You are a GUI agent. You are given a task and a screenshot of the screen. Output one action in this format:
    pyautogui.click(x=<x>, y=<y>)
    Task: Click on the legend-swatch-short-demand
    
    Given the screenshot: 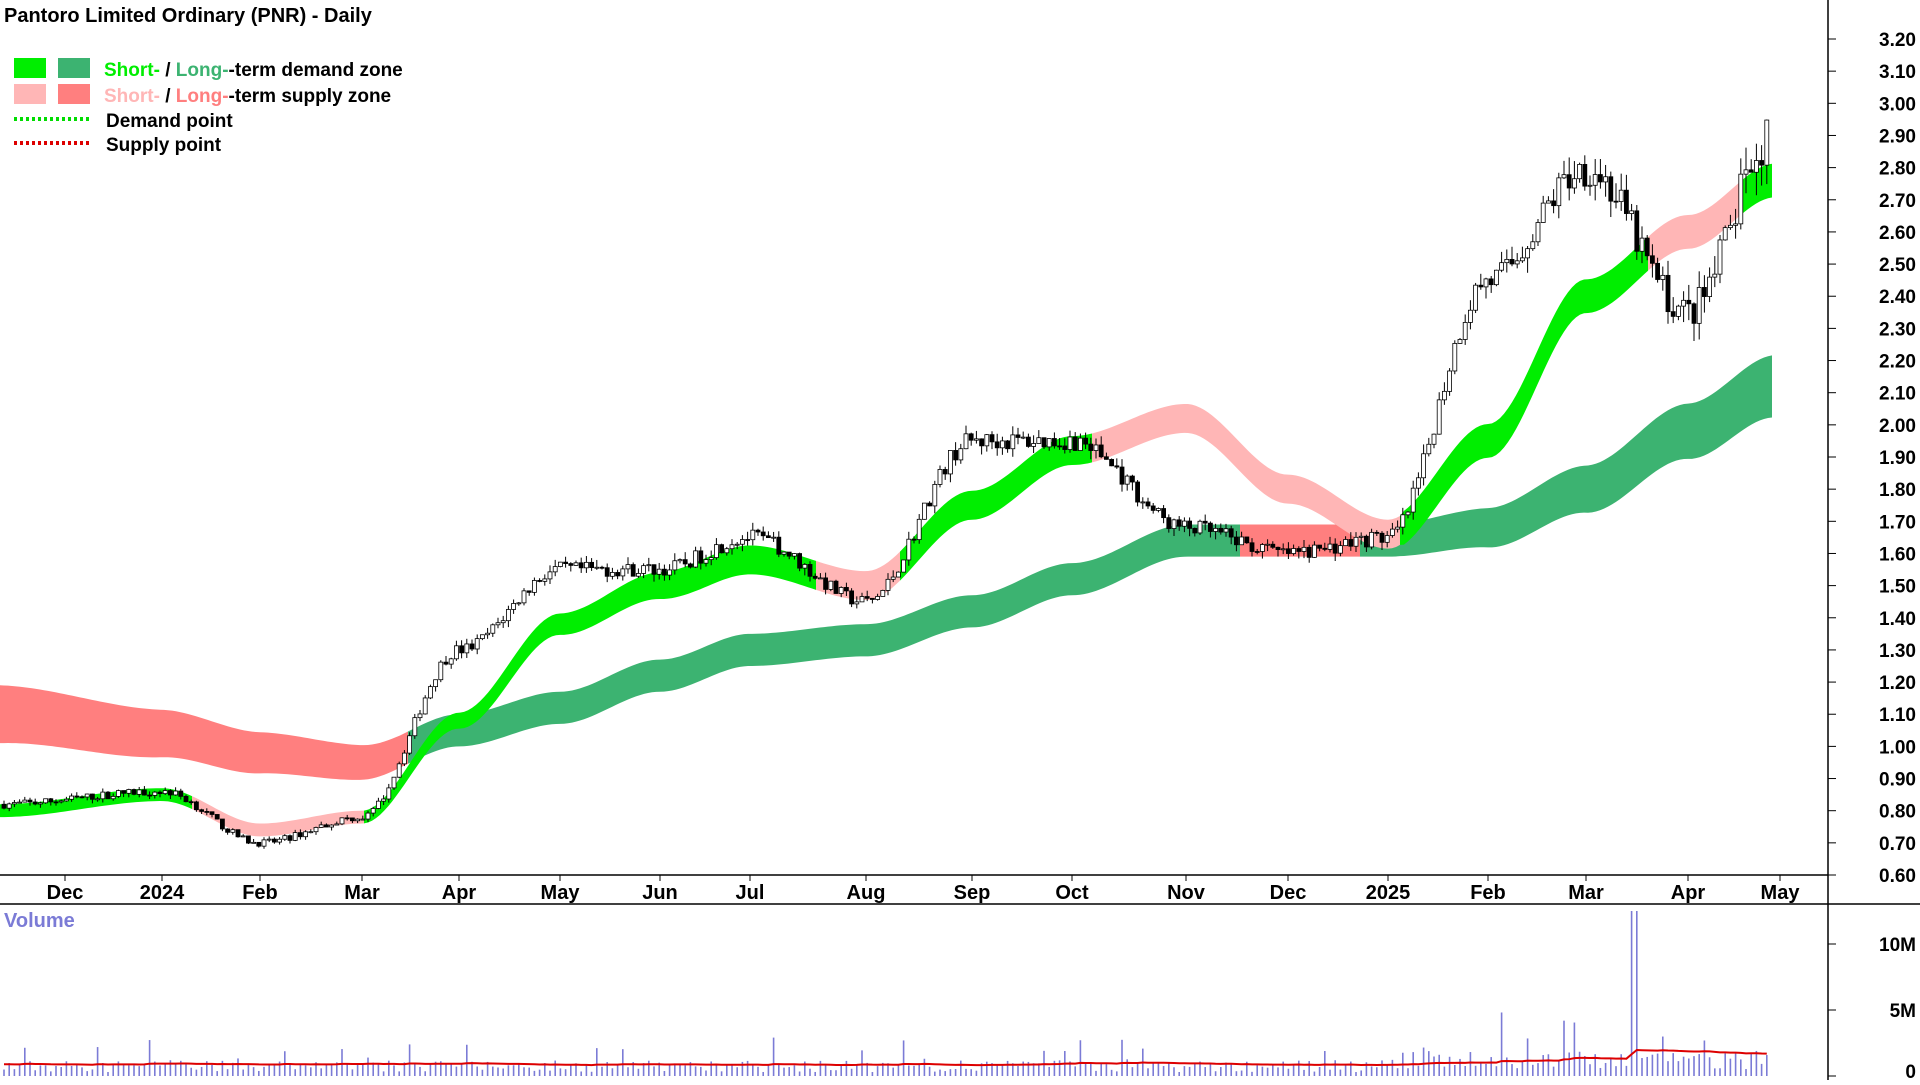 What is the action you would take?
    pyautogui.click(x=30, y=68)
    